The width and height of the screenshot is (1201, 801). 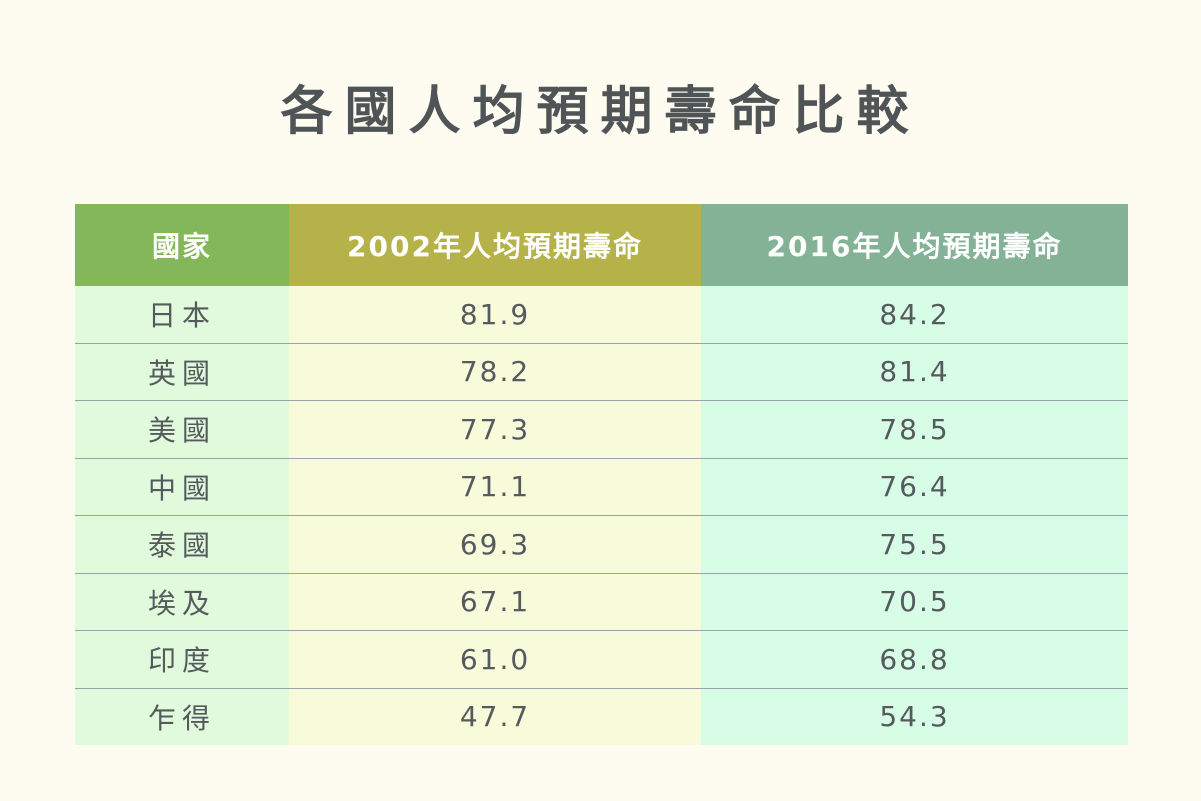 I want to click on table-row: 泰國 69.3 75.5, so click(x=601, y=544).